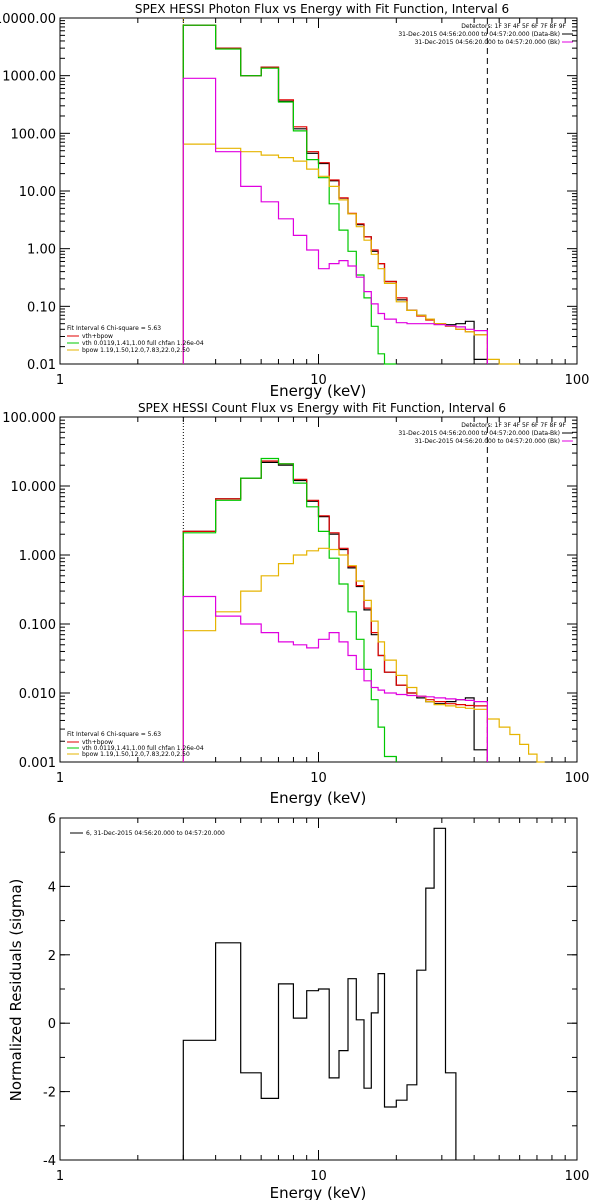 The height and width of the screenshot is (1200, 600). I want to click on residuals-y-tick-label: 4, so click(52, 887).